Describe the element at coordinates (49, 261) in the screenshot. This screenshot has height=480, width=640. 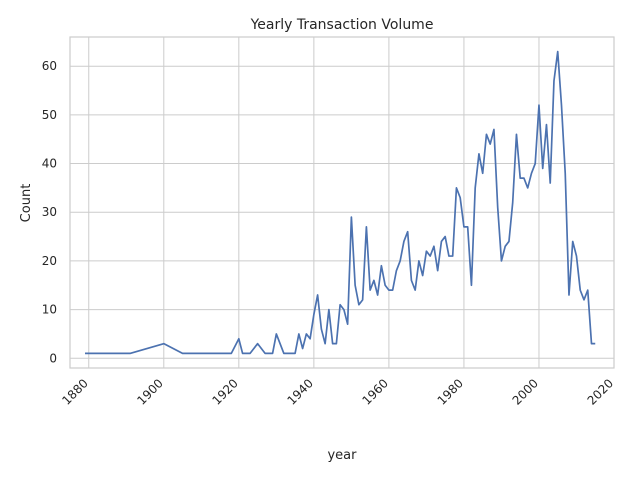
I see `y-tick-label: 20` at that location.